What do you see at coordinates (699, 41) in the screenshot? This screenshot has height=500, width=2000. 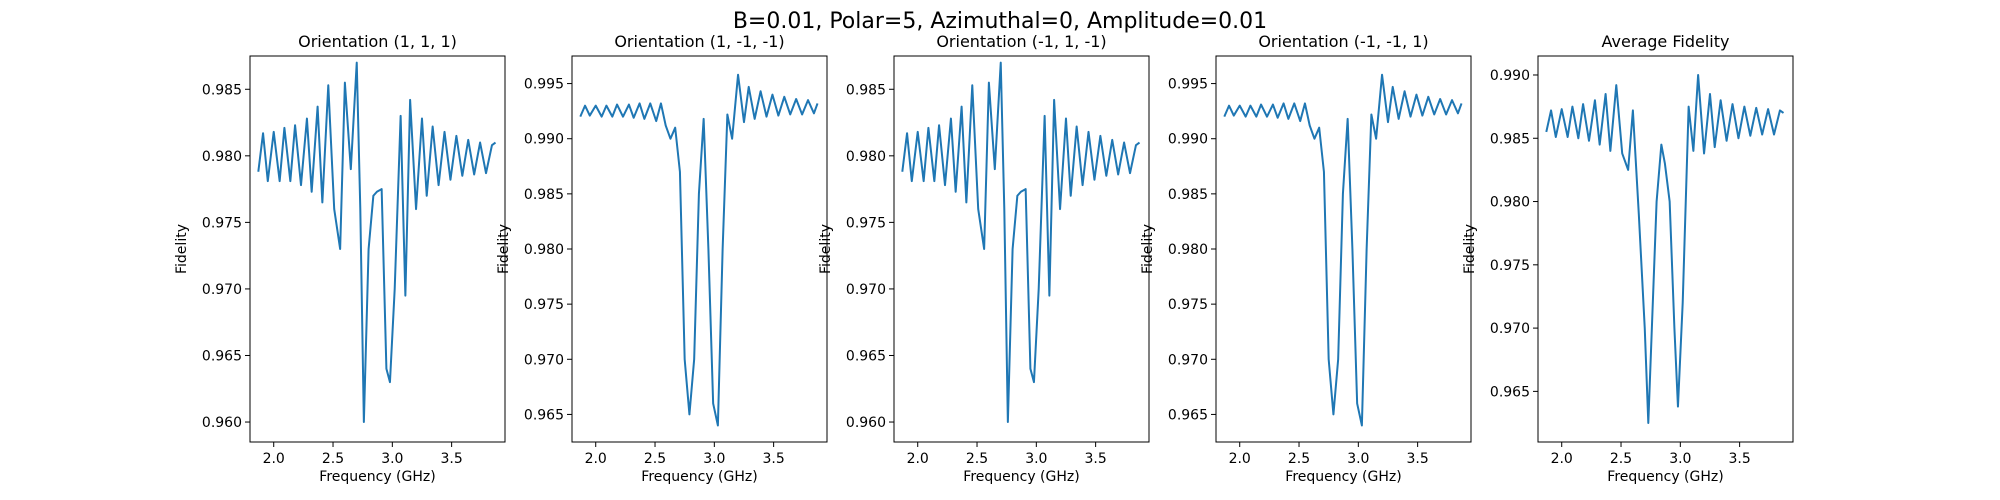 I see `subplot-title: Orientation (1, -1, -1)` at bounding box center [699, 41].